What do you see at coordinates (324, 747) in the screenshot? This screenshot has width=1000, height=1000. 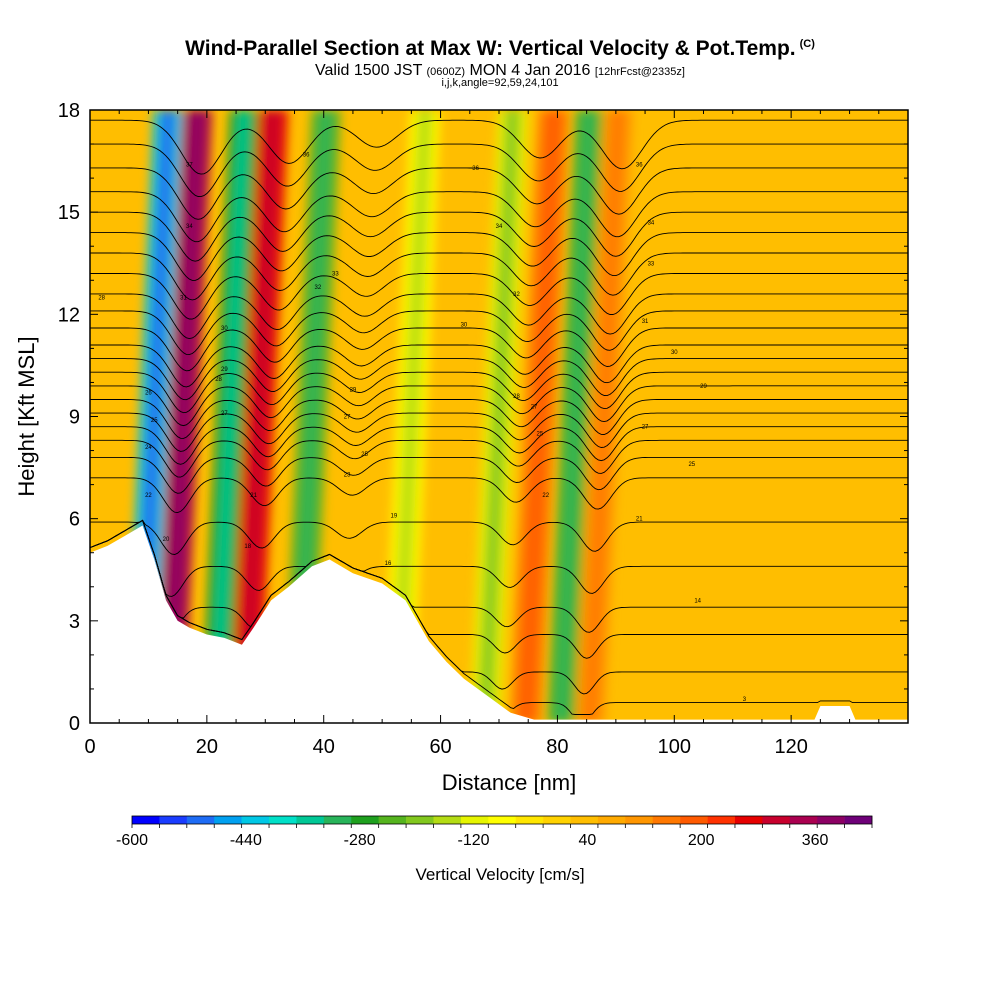 I see `x-tick-label: 40` at bounding box center [324, 747].